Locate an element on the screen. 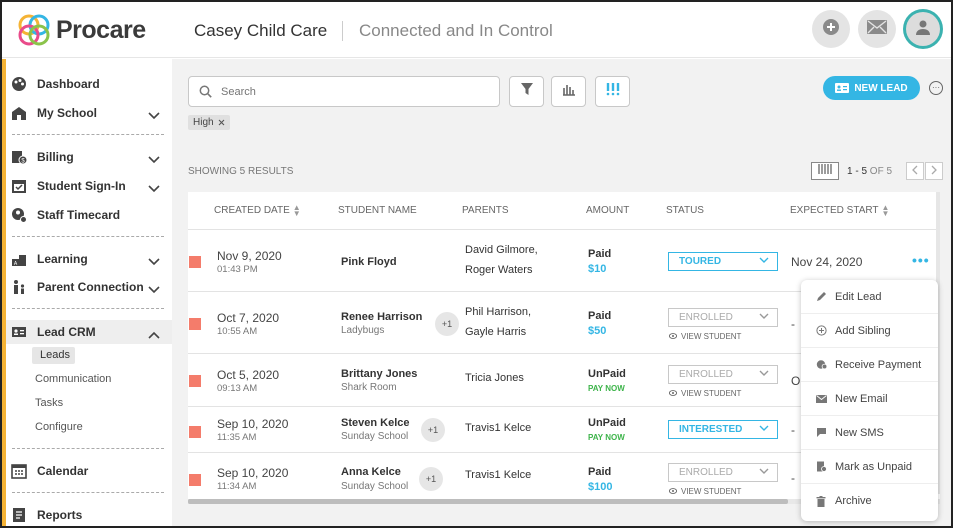 Image resolution: width=953 pixels, height=528 pixels. menu-item-archive: Archive is located at coordinates (869, 501).